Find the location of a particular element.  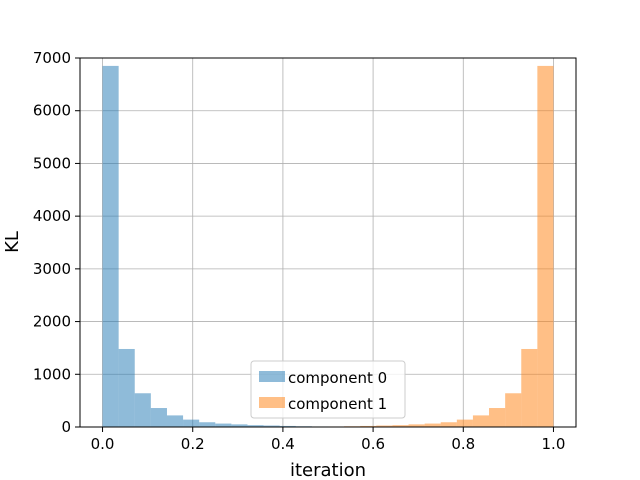

legend-box is located at coordinates (328, 389).